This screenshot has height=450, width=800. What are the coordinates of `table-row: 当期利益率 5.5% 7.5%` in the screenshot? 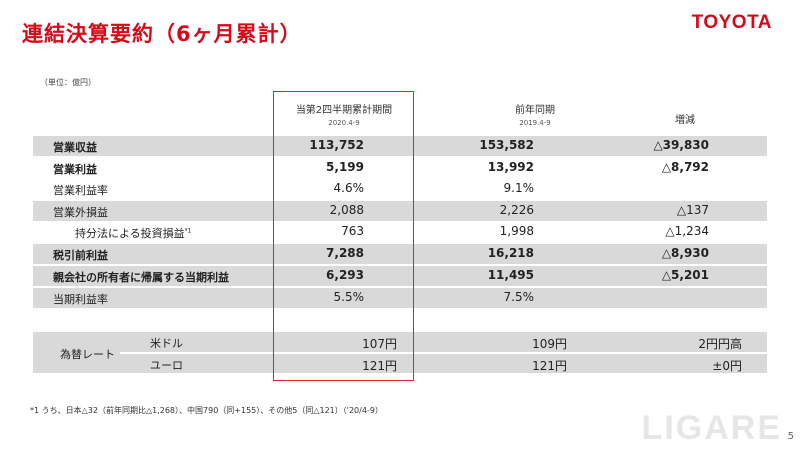 It's located at (400, 298).